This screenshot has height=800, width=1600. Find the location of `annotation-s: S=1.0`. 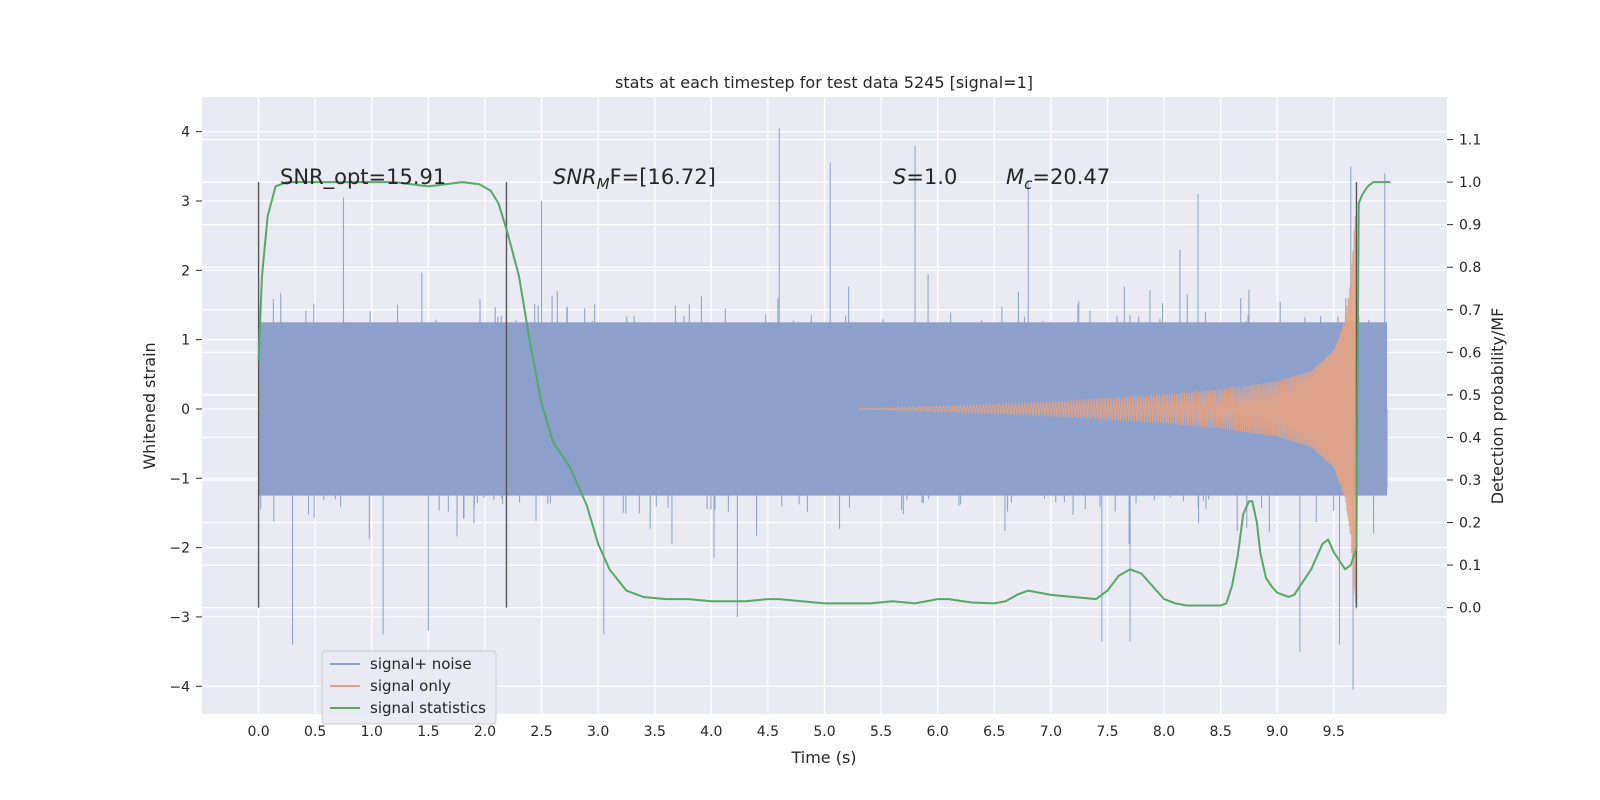

annotation-s: S=1.0 is located at coordinates (925, 177).